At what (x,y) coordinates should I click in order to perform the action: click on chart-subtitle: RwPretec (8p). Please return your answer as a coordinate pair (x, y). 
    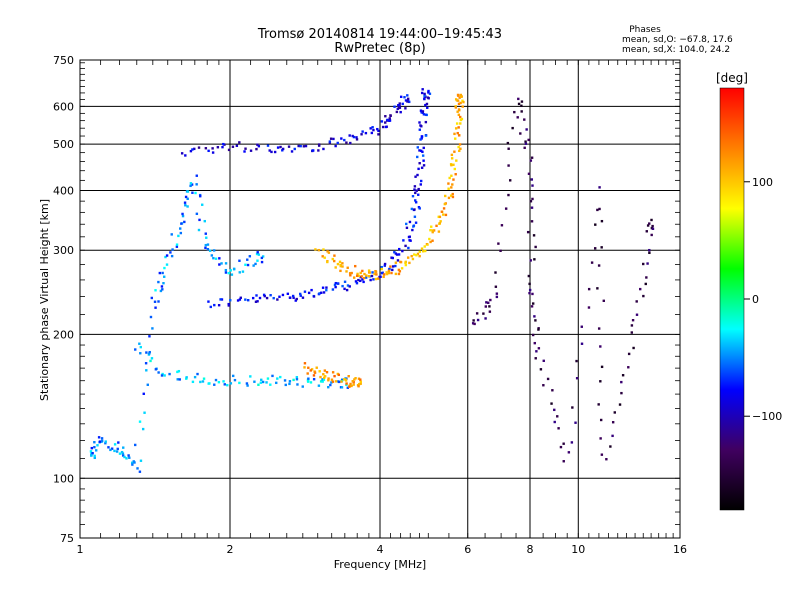
    Looking at the image, I should click on (379, 48).